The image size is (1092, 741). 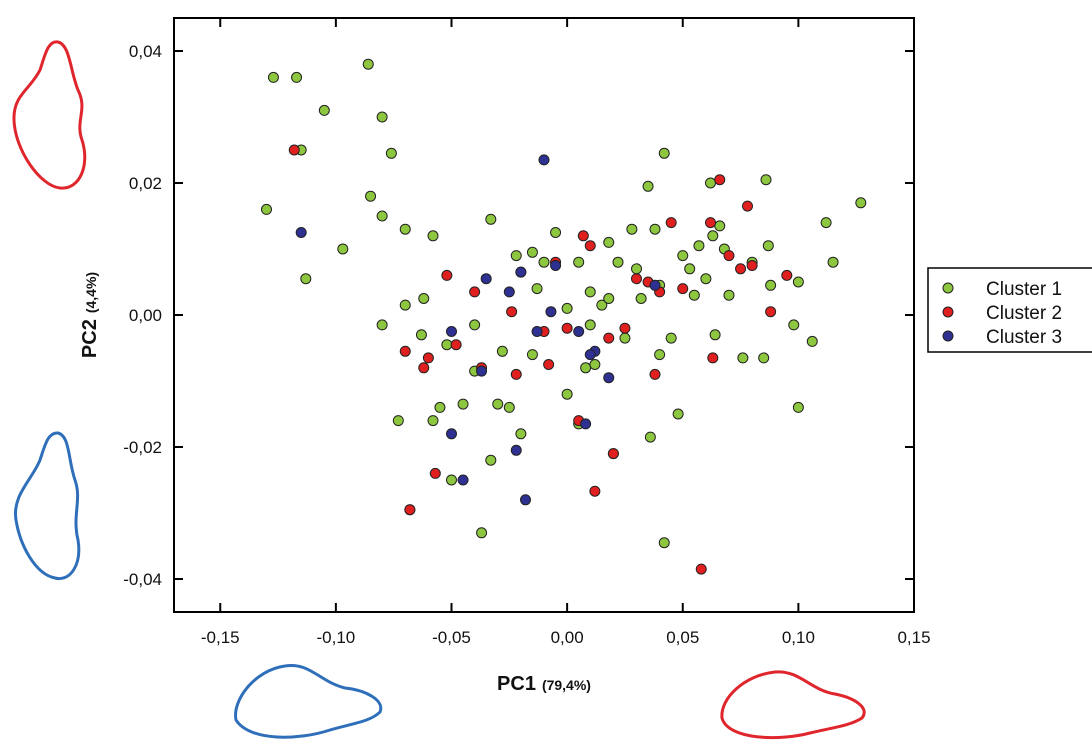 I want to click on legend: Cluster 1 Cluster 2 Cluster 3, so click(x=1002, y=313).